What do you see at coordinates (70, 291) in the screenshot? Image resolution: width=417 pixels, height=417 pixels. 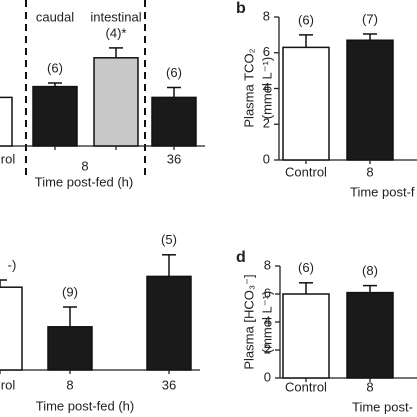 I see `n-label: (9)` at bounding box center [70, 291].